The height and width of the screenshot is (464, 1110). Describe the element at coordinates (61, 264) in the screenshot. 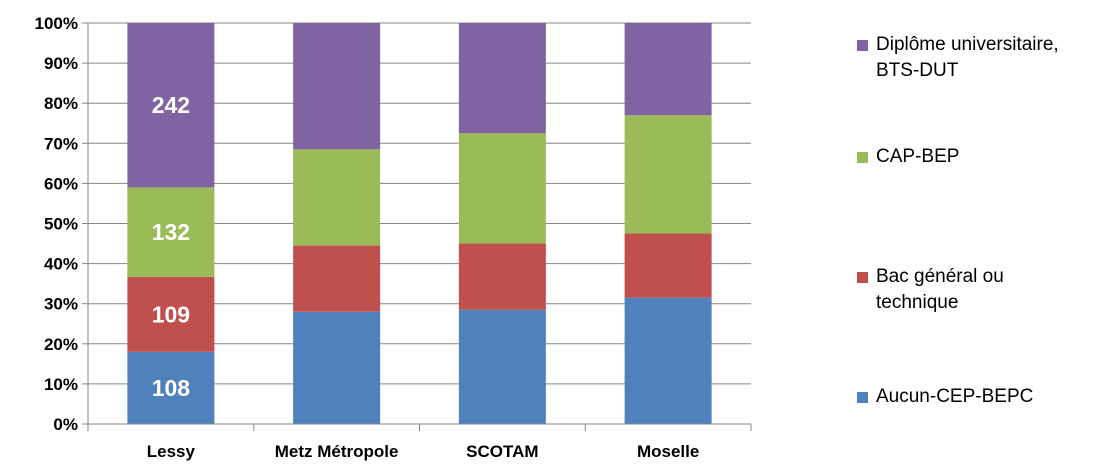

I see `y-tick-label: 40%` at that location.